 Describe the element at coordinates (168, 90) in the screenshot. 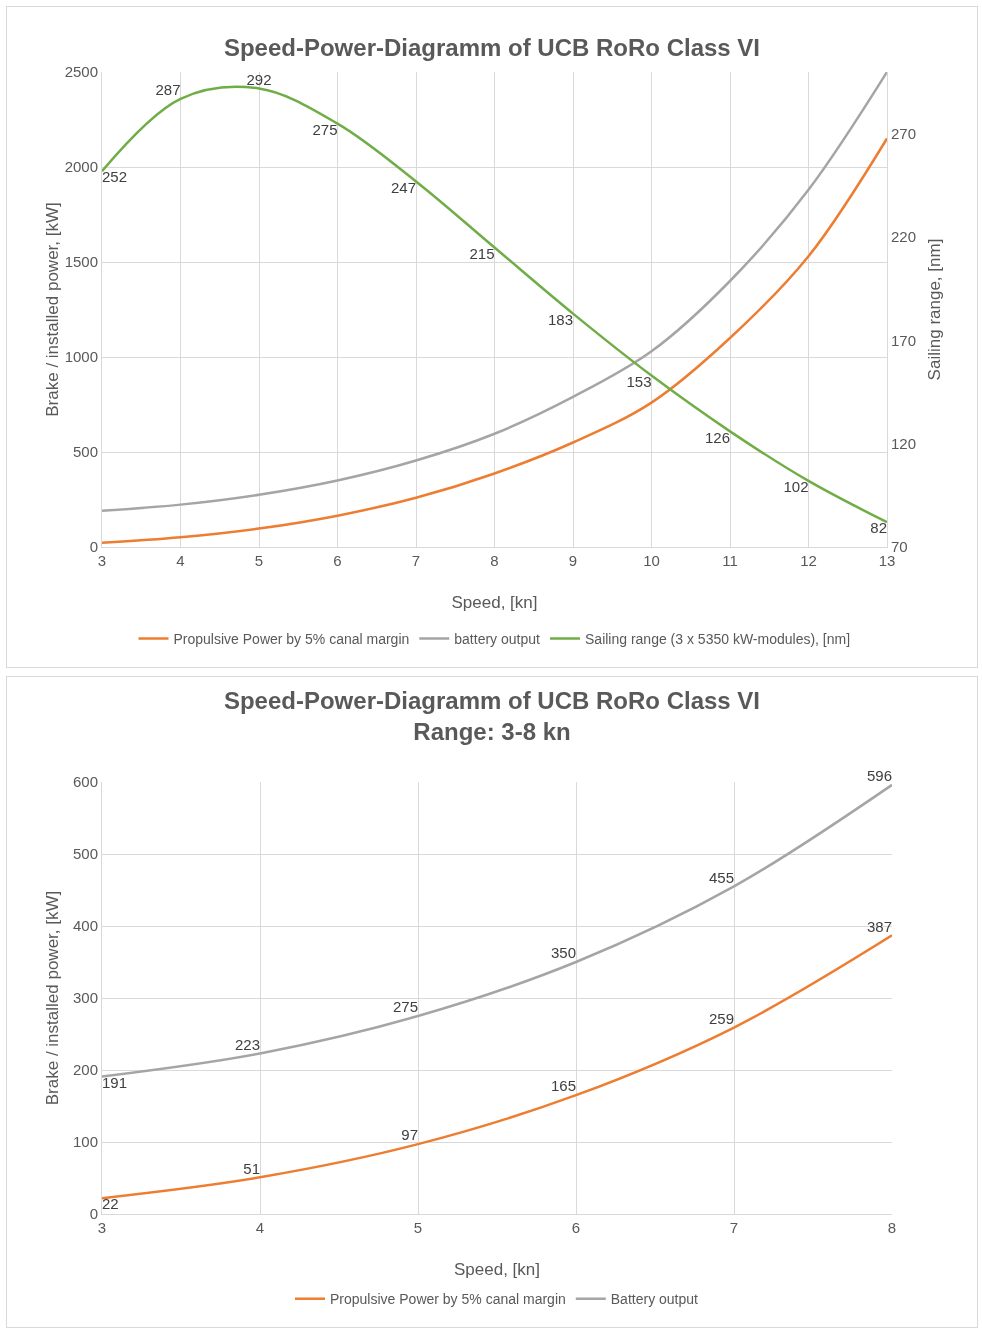

I see `data-label: 287` at that location.